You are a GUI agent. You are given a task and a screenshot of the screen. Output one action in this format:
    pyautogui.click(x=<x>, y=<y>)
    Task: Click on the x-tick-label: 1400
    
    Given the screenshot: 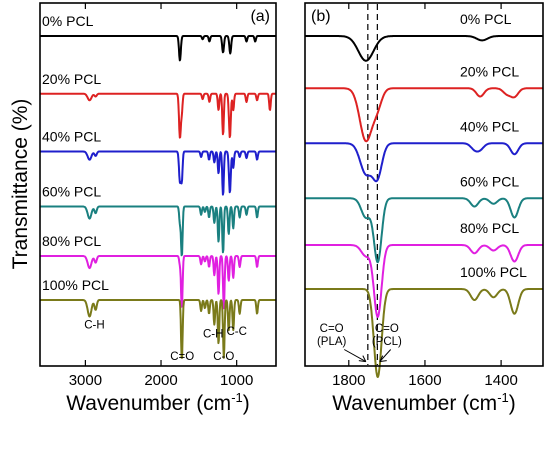 What is the action you would take?
    pyautogui.click(x=500, y=380)
    